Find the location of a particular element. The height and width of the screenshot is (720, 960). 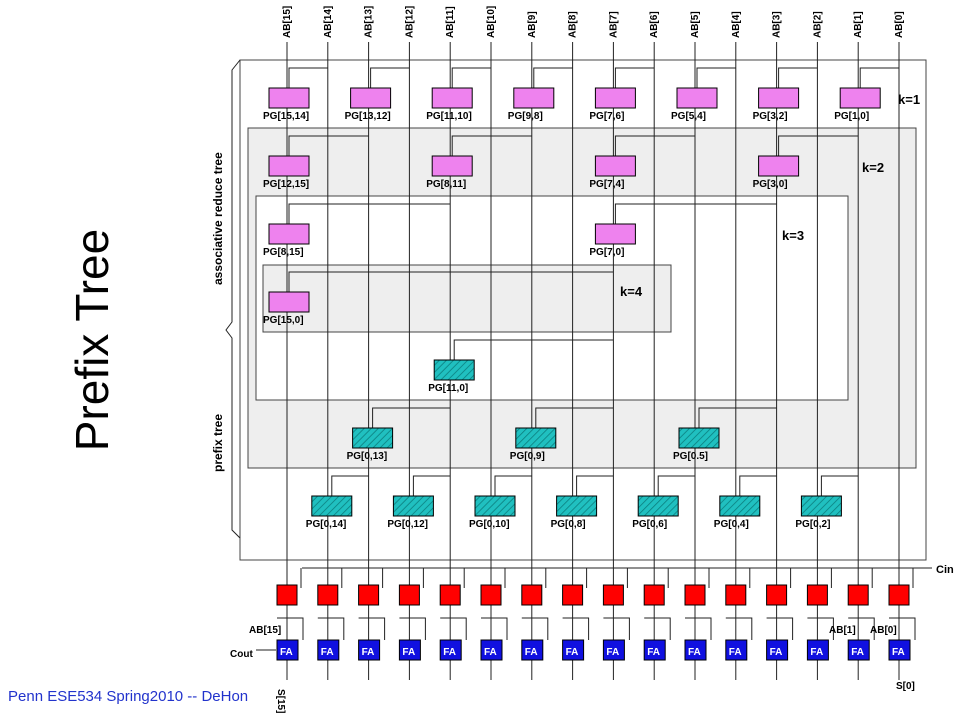

prefix-node-label: PG[0,4] is located at coordinates (731, 524).